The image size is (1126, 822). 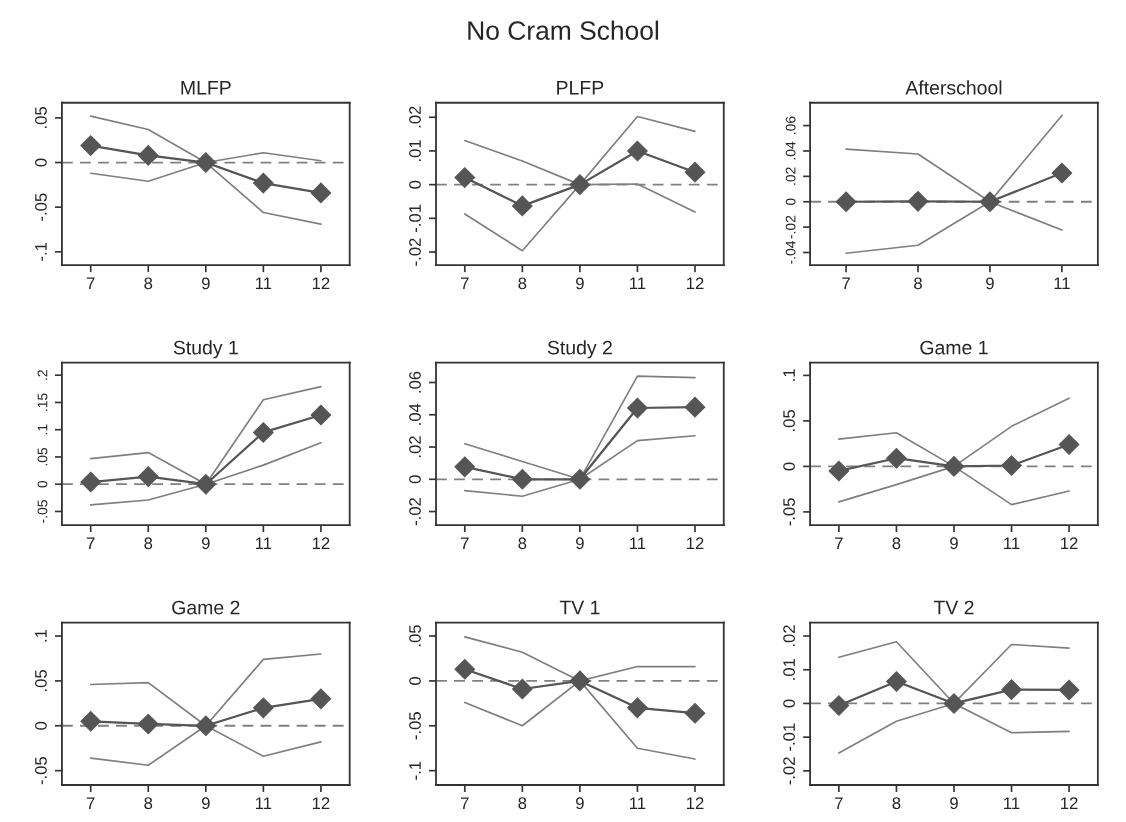 What do you see at coordinates (953, 87) in the screenshot?
I see `chart-title: Afterschool` at bounding box center [953, 87].